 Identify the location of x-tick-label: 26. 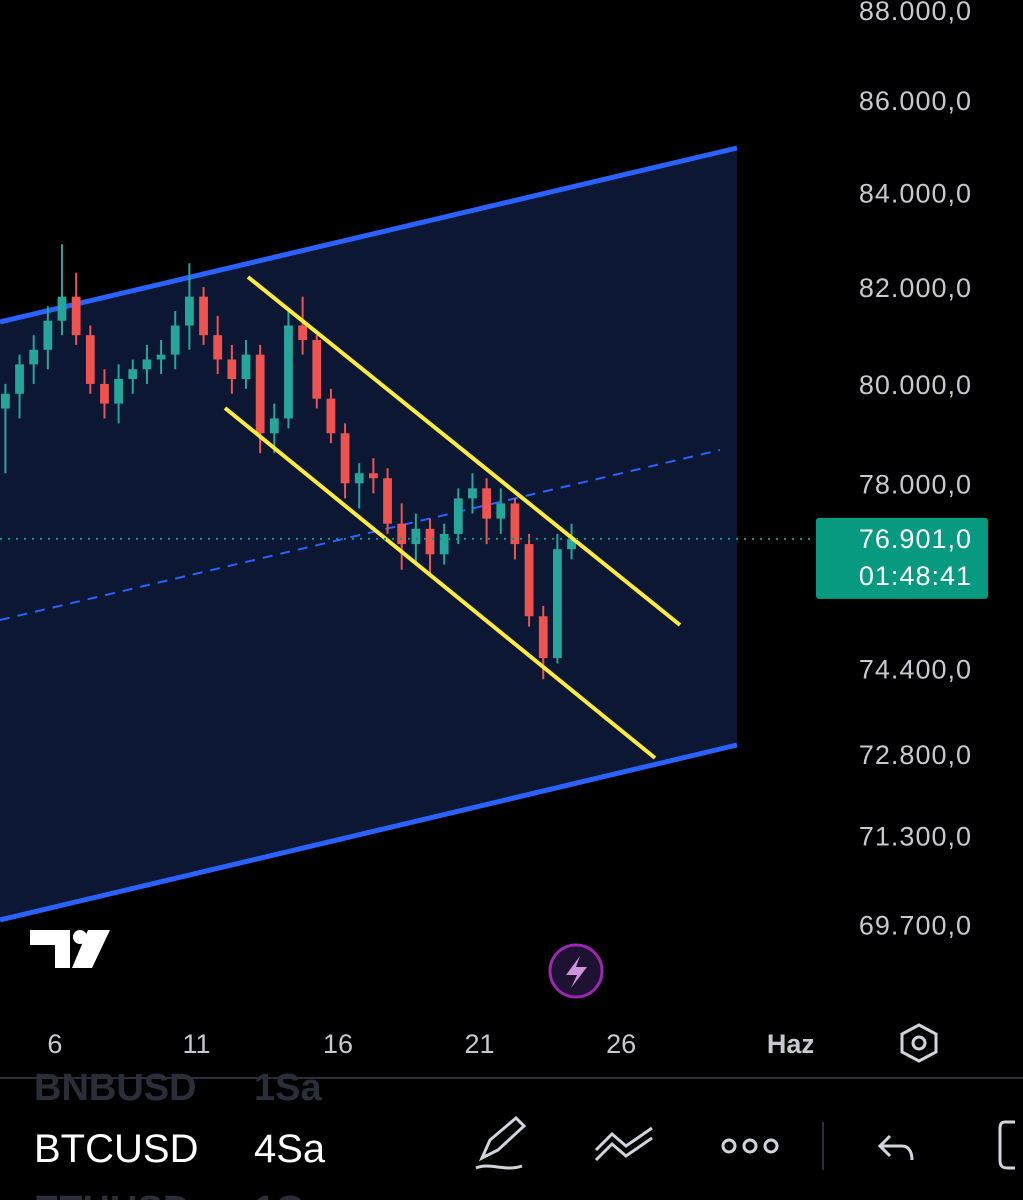
(621, 1044).